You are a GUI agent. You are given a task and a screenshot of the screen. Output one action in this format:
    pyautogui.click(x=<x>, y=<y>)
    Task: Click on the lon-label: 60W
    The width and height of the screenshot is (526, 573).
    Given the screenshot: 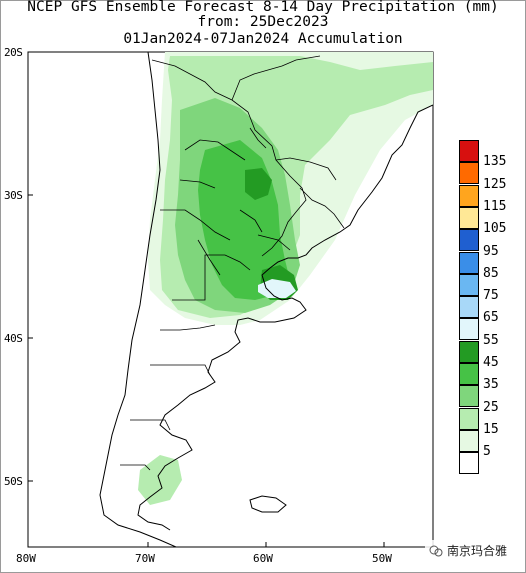 What is the action you would take?
    pyautogui.click(x=263, y=558)
    